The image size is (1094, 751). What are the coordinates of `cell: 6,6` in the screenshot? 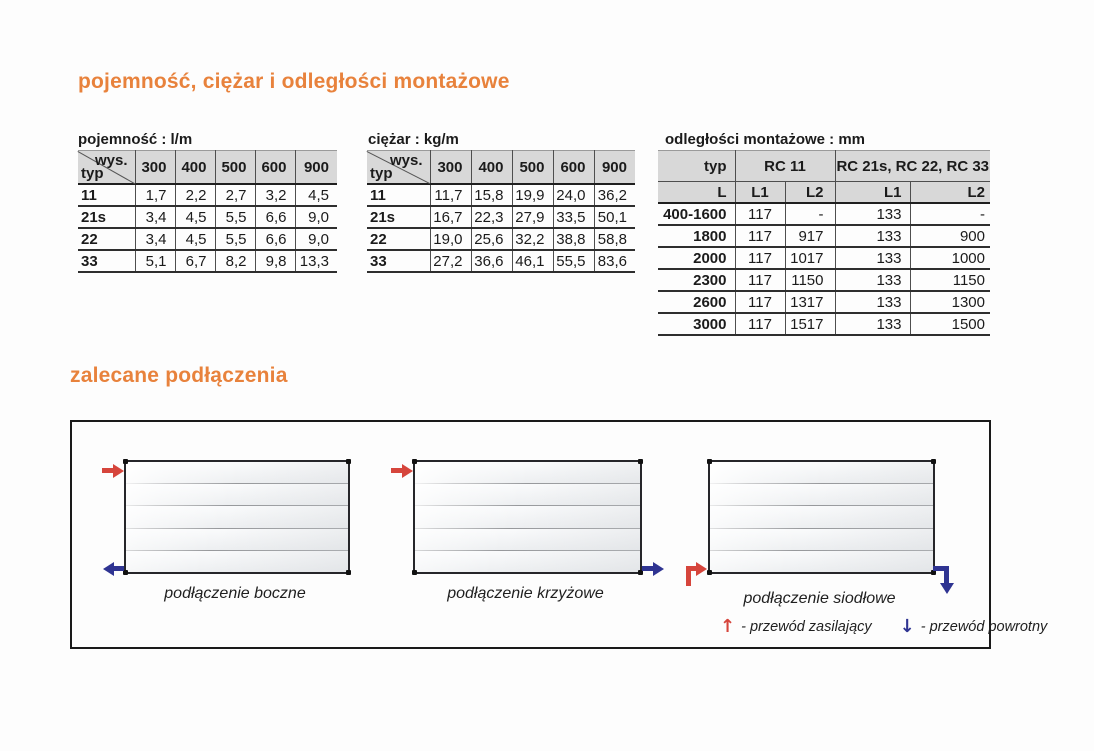 It's located at (274, 217).